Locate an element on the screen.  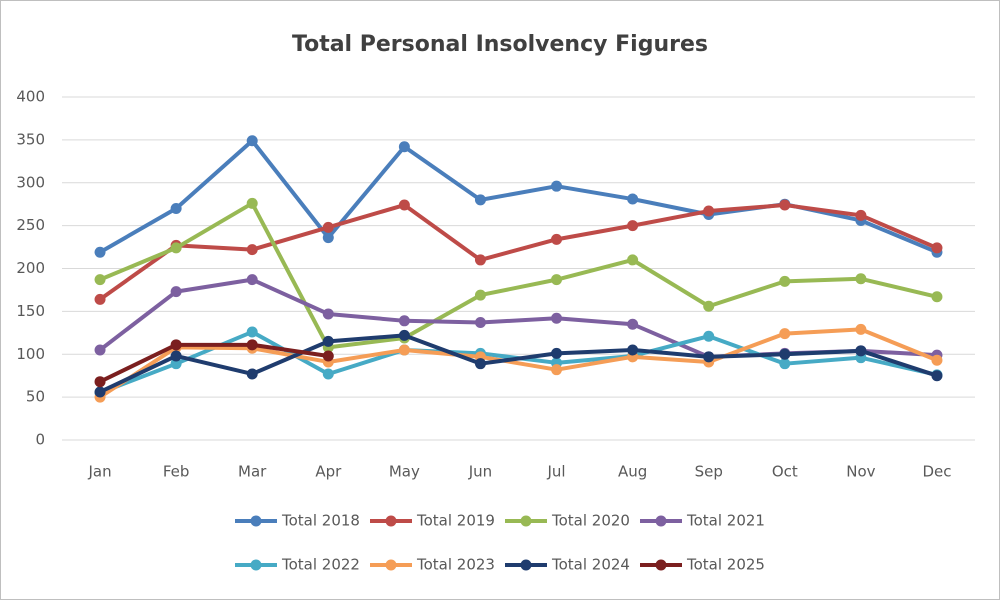
y-tick-label: 350 is located at coordinates (30, 139).